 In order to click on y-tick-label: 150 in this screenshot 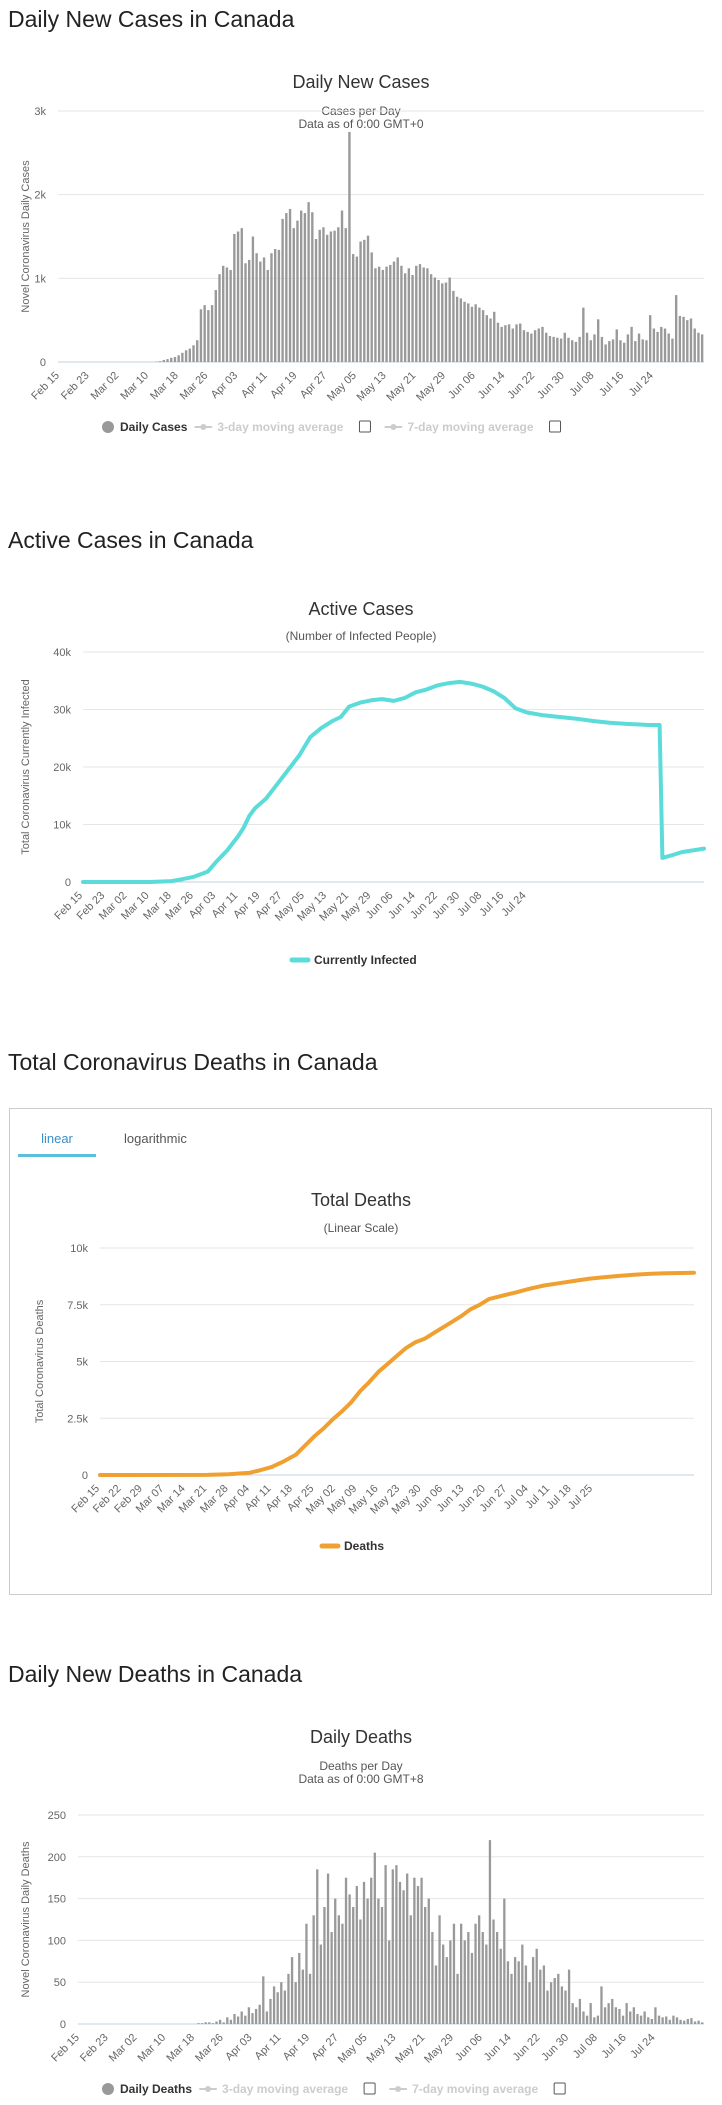, I will do `click(57, 1900)`.